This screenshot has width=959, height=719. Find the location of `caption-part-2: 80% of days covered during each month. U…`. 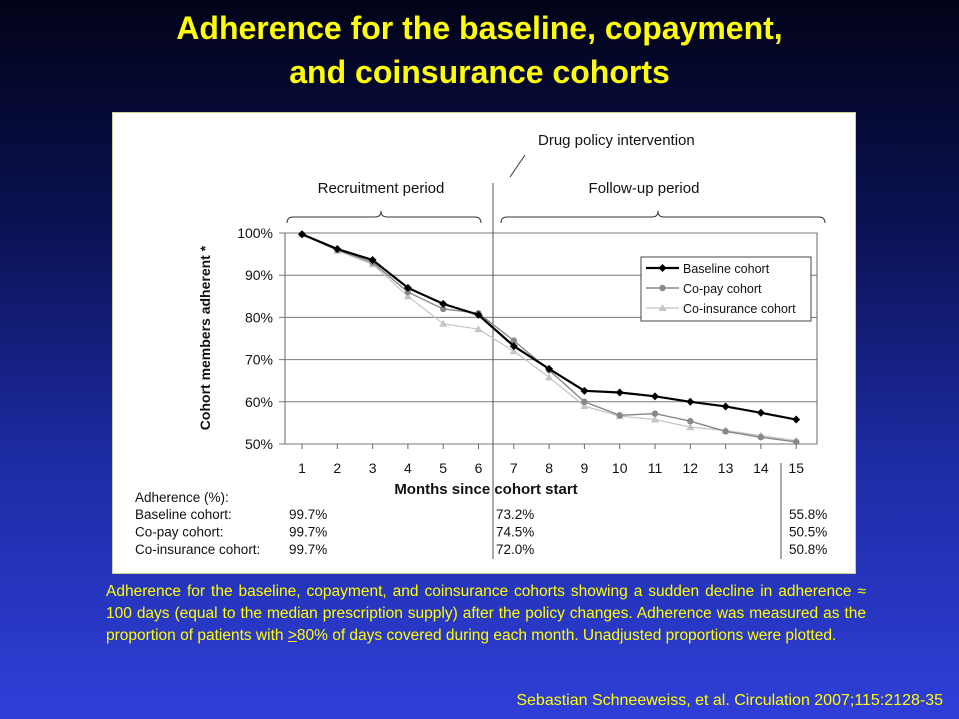

caption-part-2: 80% of days covered during each month. U… is located at coordinates (566, 635).